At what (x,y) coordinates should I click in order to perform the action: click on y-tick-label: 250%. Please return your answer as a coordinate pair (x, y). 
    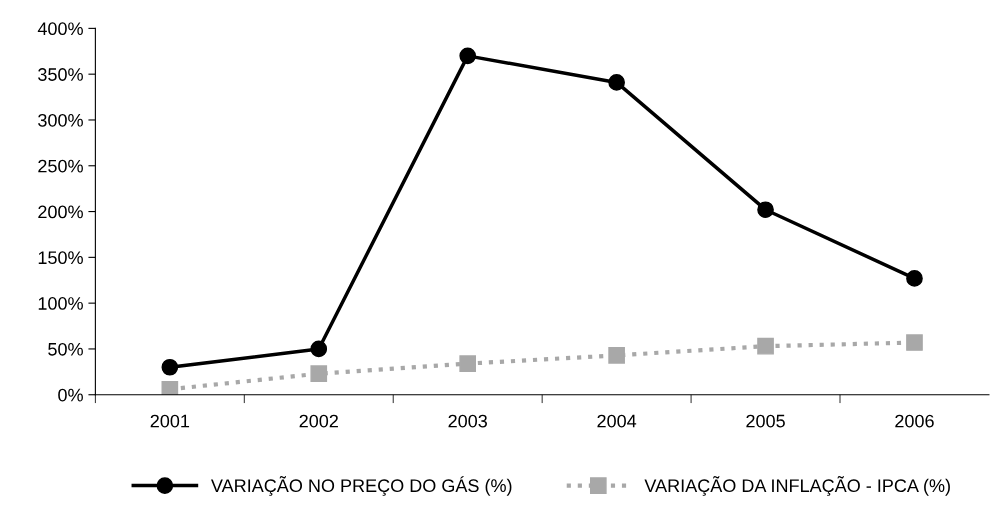
    Looking at the image, I should click on (60, 166).